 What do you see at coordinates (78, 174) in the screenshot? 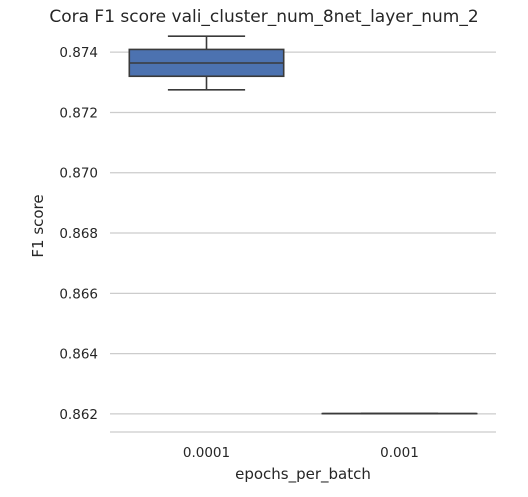
I see `y-tick-label: 0.870` at bounding box center [78, 174].